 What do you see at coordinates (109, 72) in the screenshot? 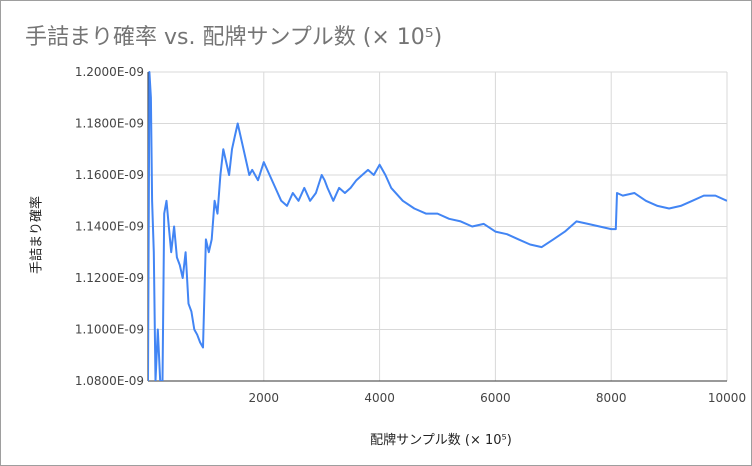
I see `y-tick-label: 1.2000E-09` at bounding box center [109, 72].